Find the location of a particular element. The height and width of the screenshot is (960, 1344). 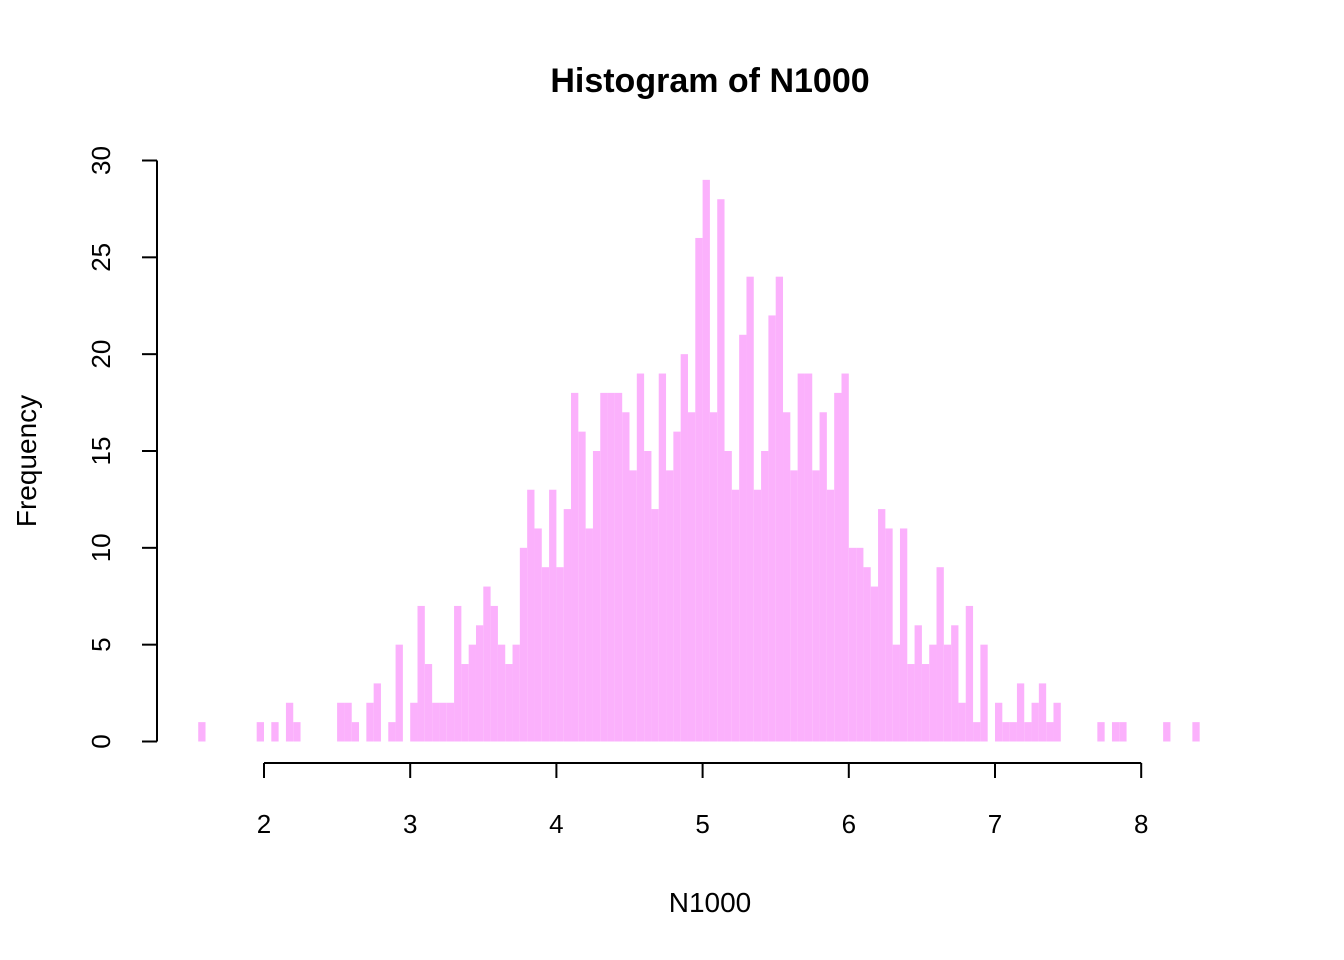

x-tick-label: 4 is located at coordinates (556, 824).